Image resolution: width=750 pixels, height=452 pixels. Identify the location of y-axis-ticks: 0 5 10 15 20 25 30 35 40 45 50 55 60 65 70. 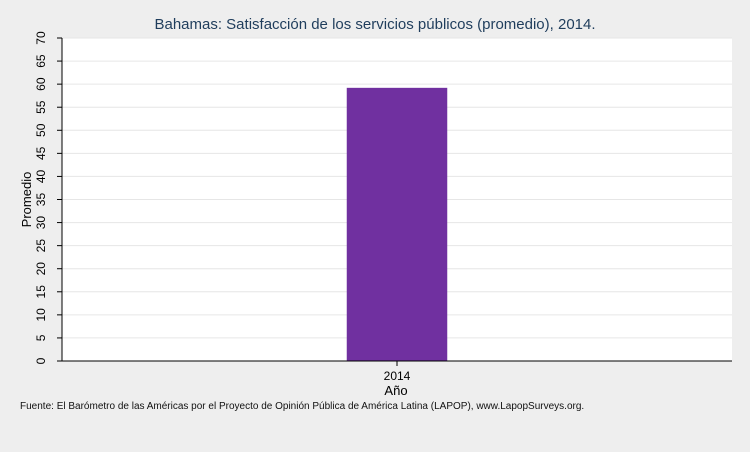
(48, 197).